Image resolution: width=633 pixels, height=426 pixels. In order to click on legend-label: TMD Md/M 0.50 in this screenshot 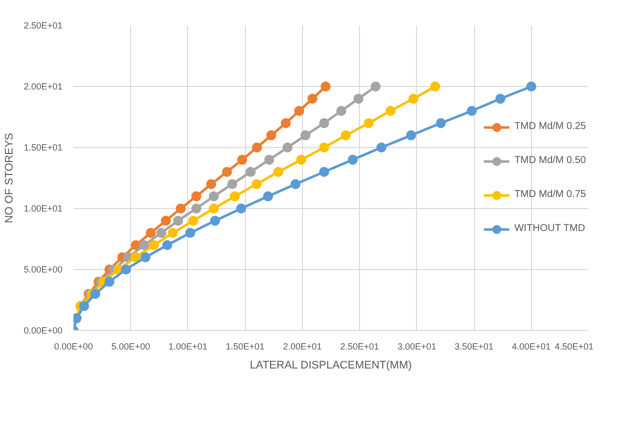, I will do `click(550, 160)`.